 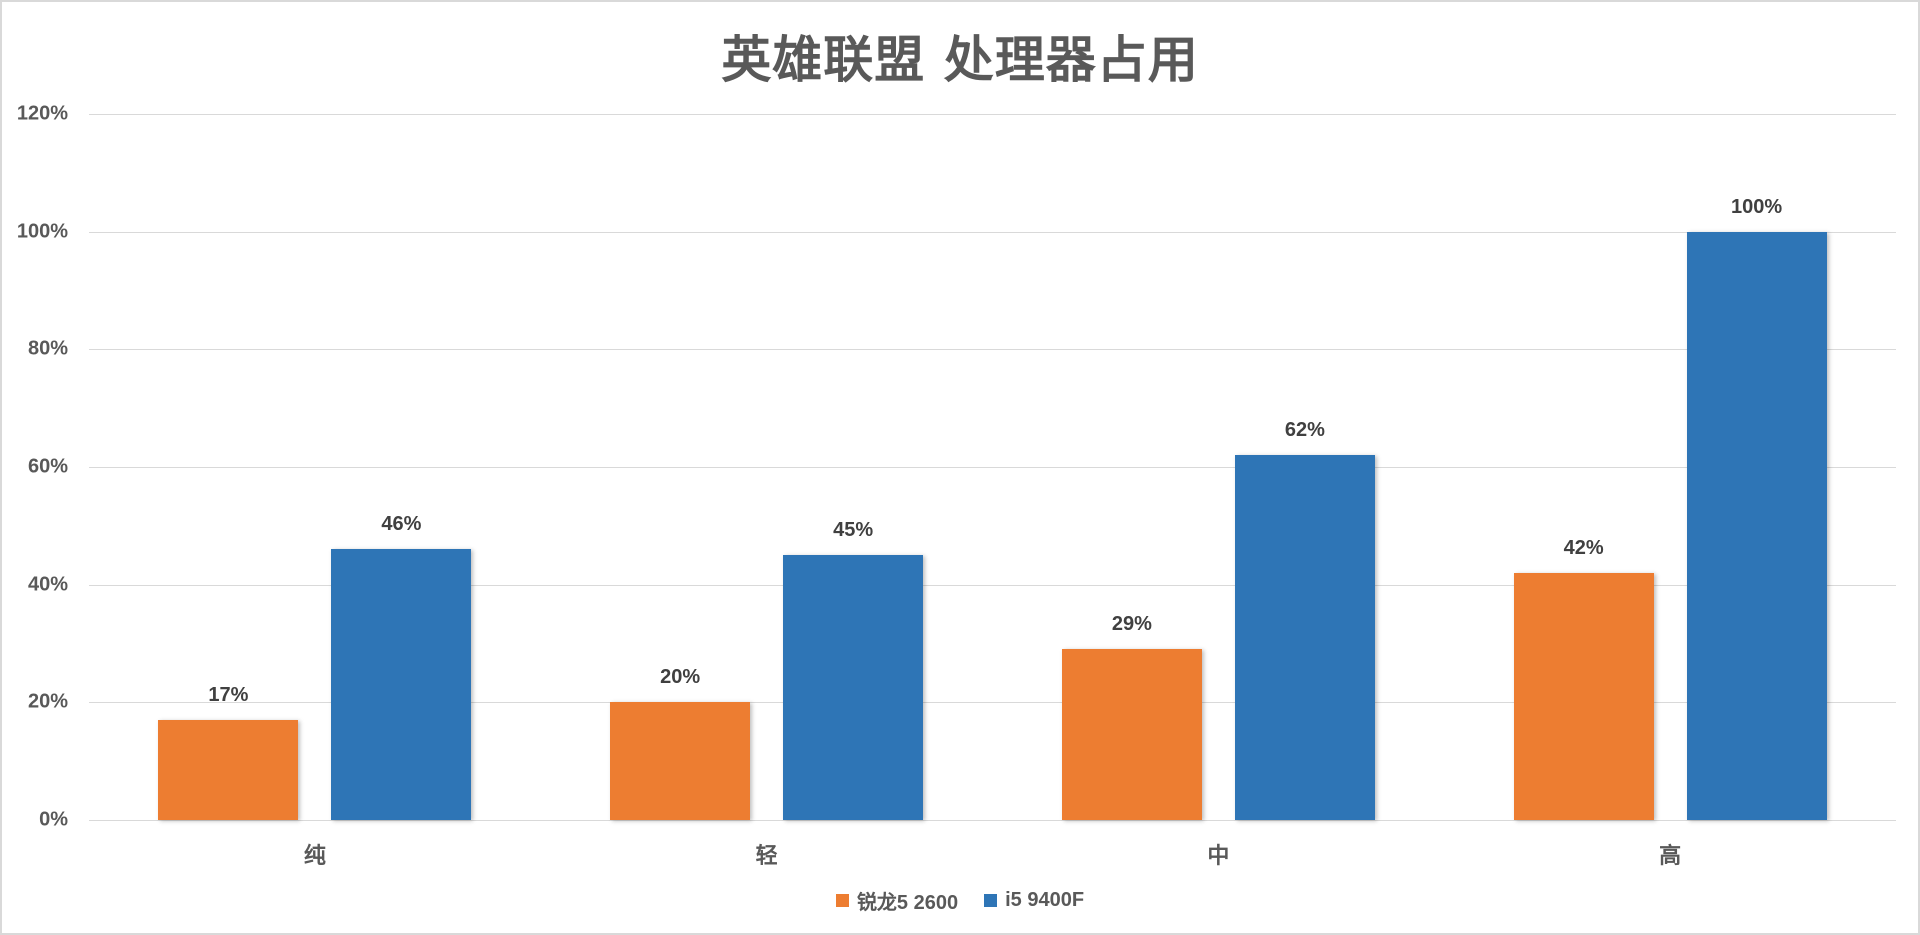 What do you see at coordinates (47, 584) in the screenshot?
I see `y-tick-label: 40%` at bounding box center [47, 584].